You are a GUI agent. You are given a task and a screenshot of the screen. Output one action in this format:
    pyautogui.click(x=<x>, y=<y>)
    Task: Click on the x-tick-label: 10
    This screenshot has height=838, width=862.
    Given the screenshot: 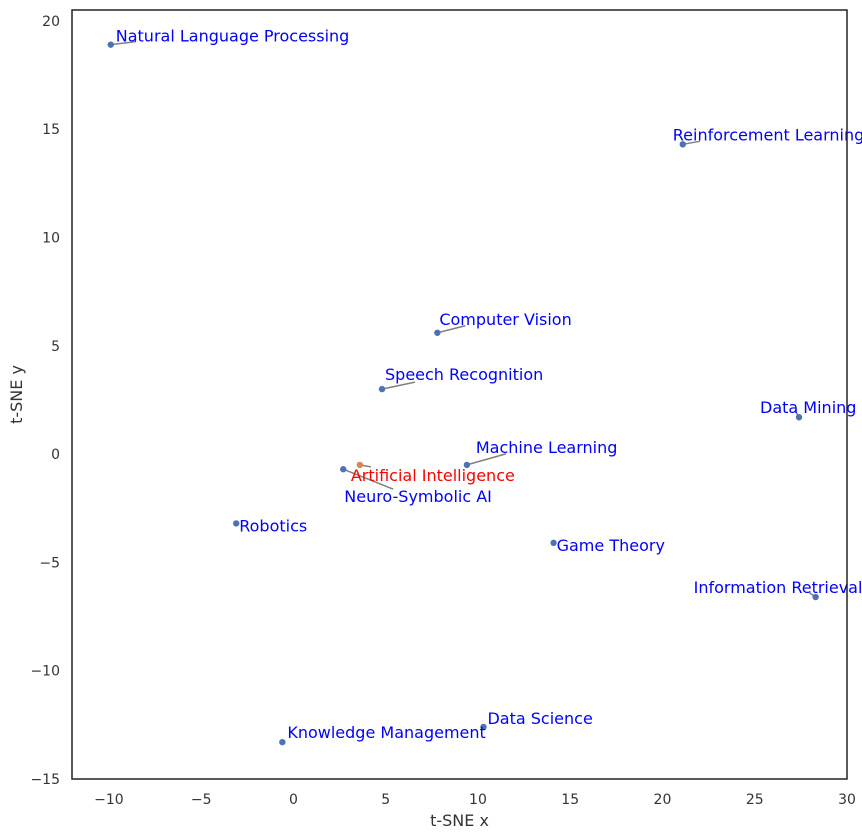 What is the action you would take?
    pyautogui.click(x=478, y=800)
    